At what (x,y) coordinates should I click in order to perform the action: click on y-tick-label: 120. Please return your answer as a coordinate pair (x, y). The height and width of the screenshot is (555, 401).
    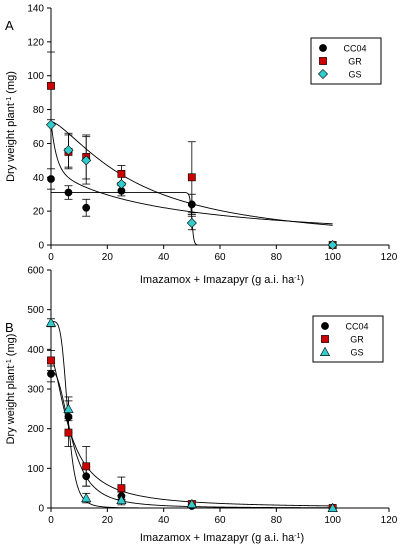
    Looking at the image, I should click on (35, 42).